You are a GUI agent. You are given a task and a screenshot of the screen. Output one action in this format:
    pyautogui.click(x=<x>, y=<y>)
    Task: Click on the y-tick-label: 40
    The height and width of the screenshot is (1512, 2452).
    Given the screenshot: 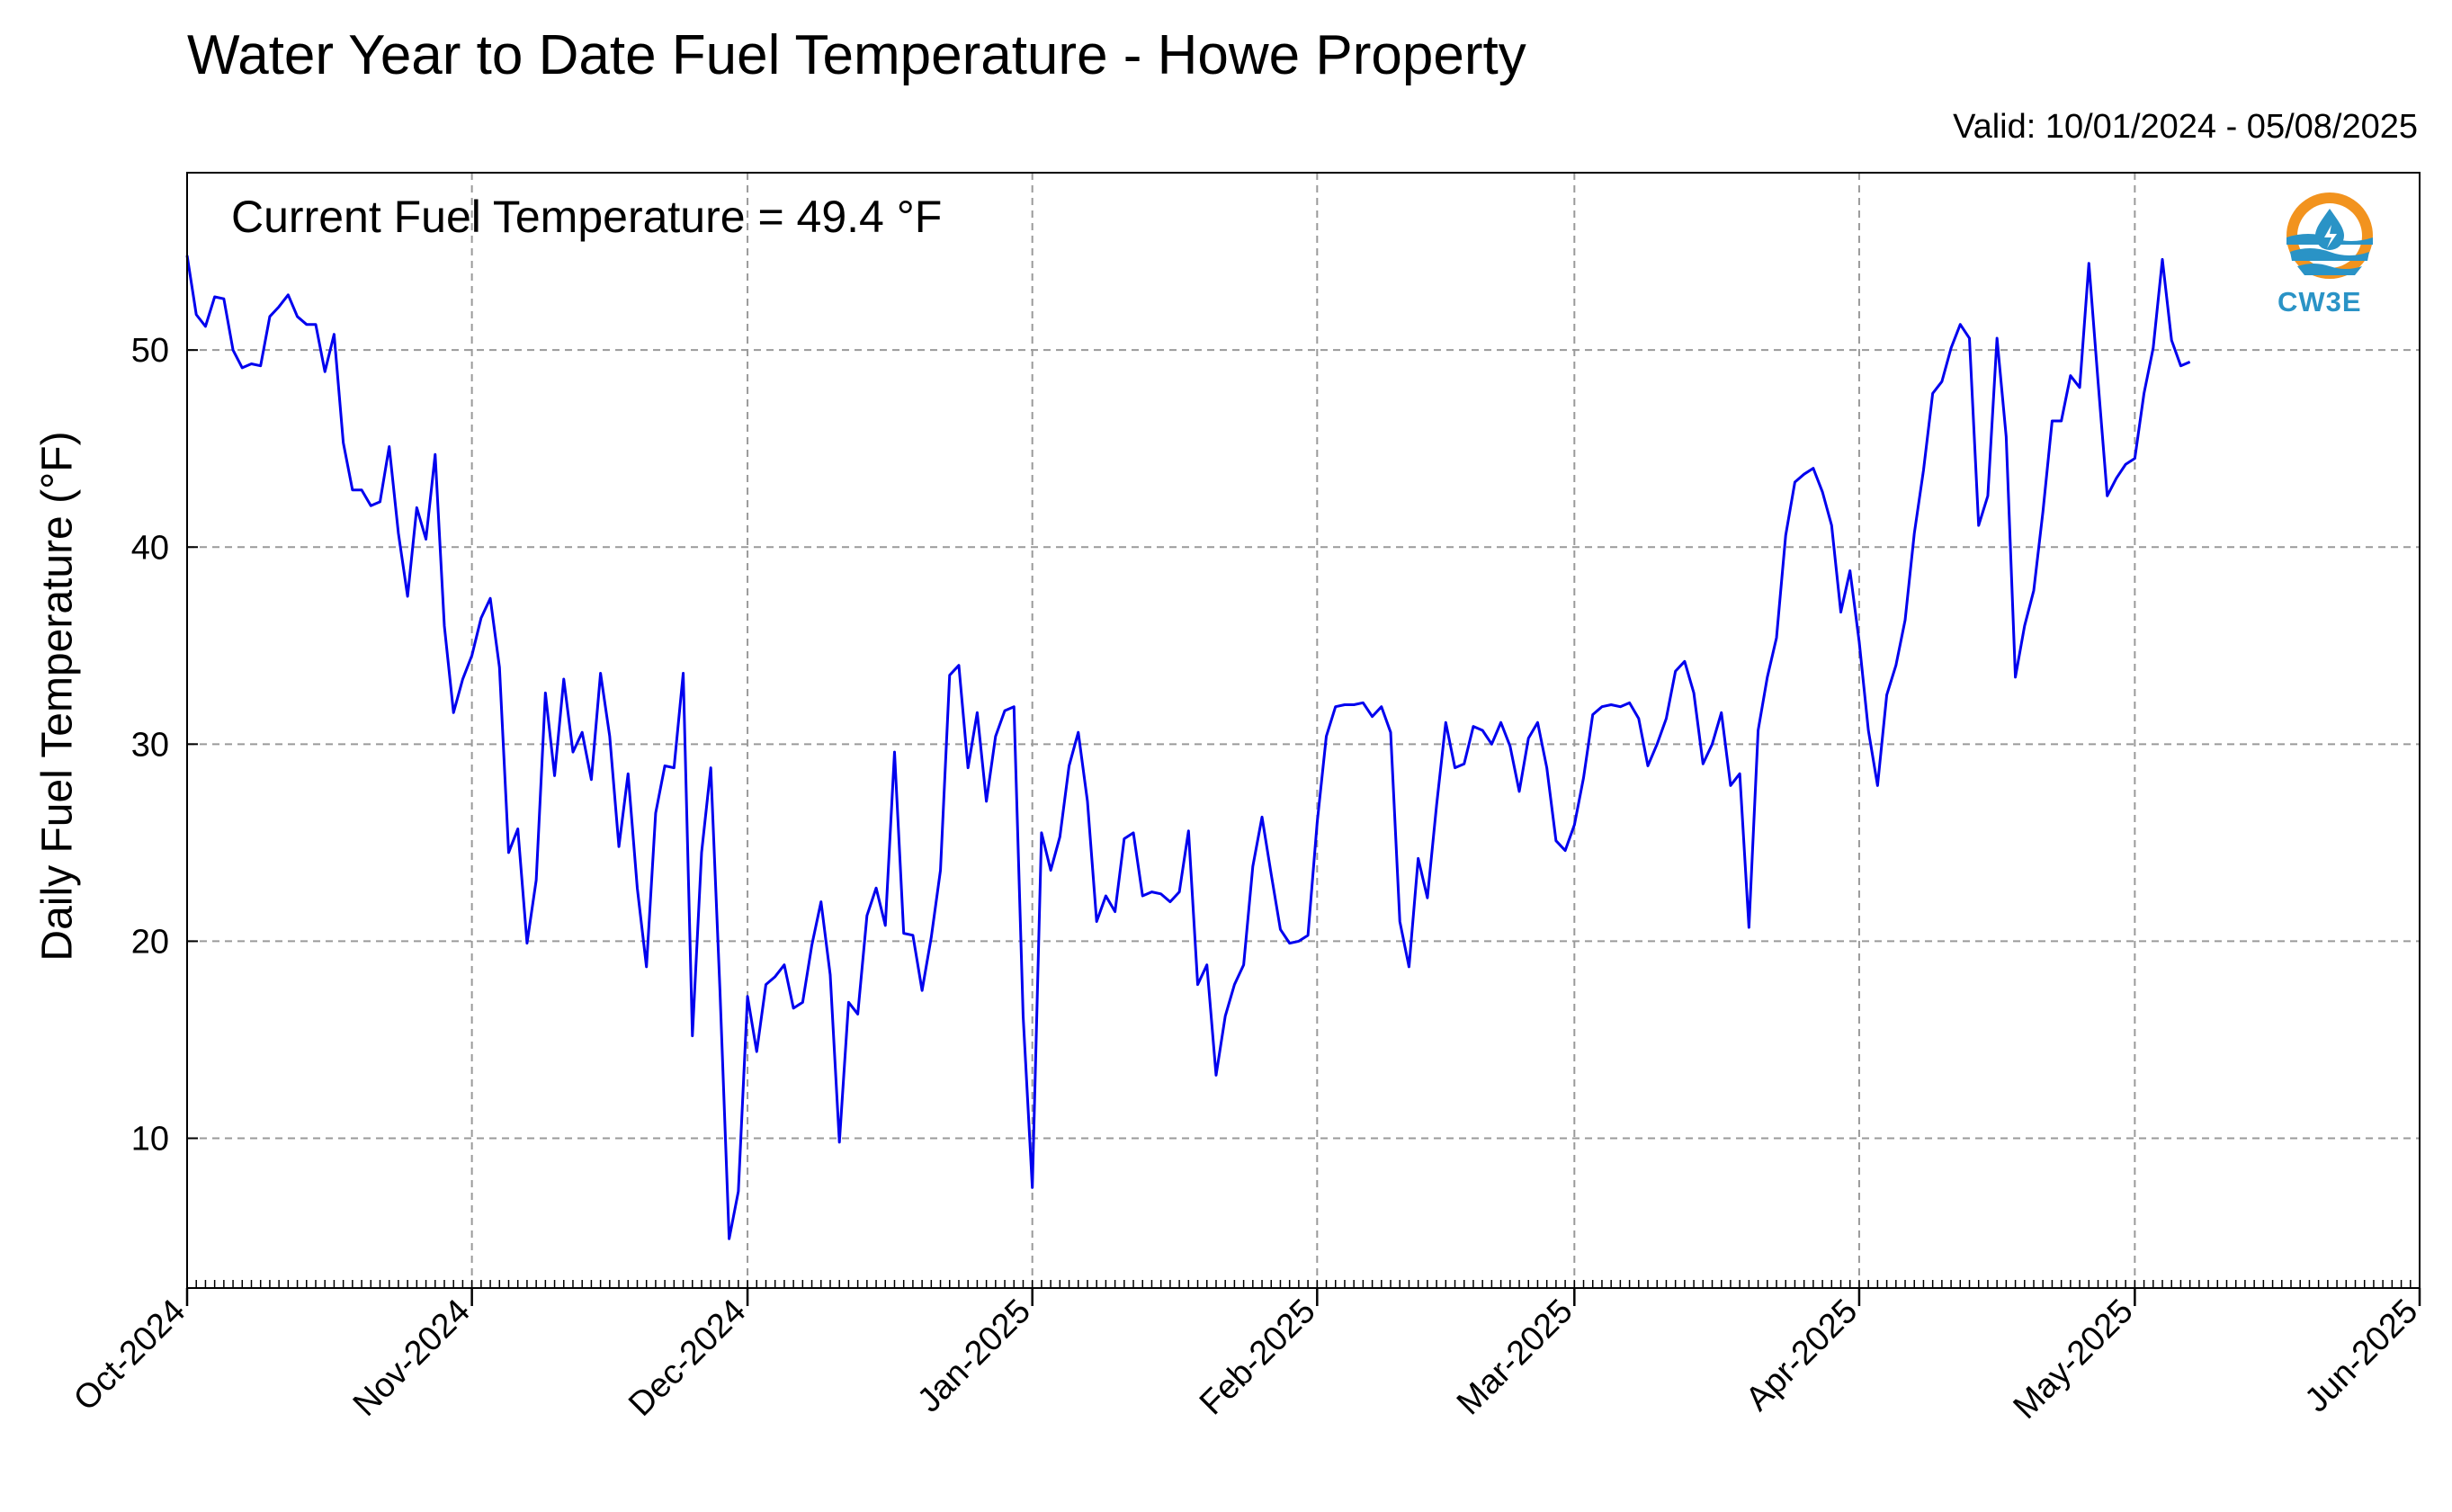 What is the action you would take?
    pyautogui.click(x=150, y=548)
    